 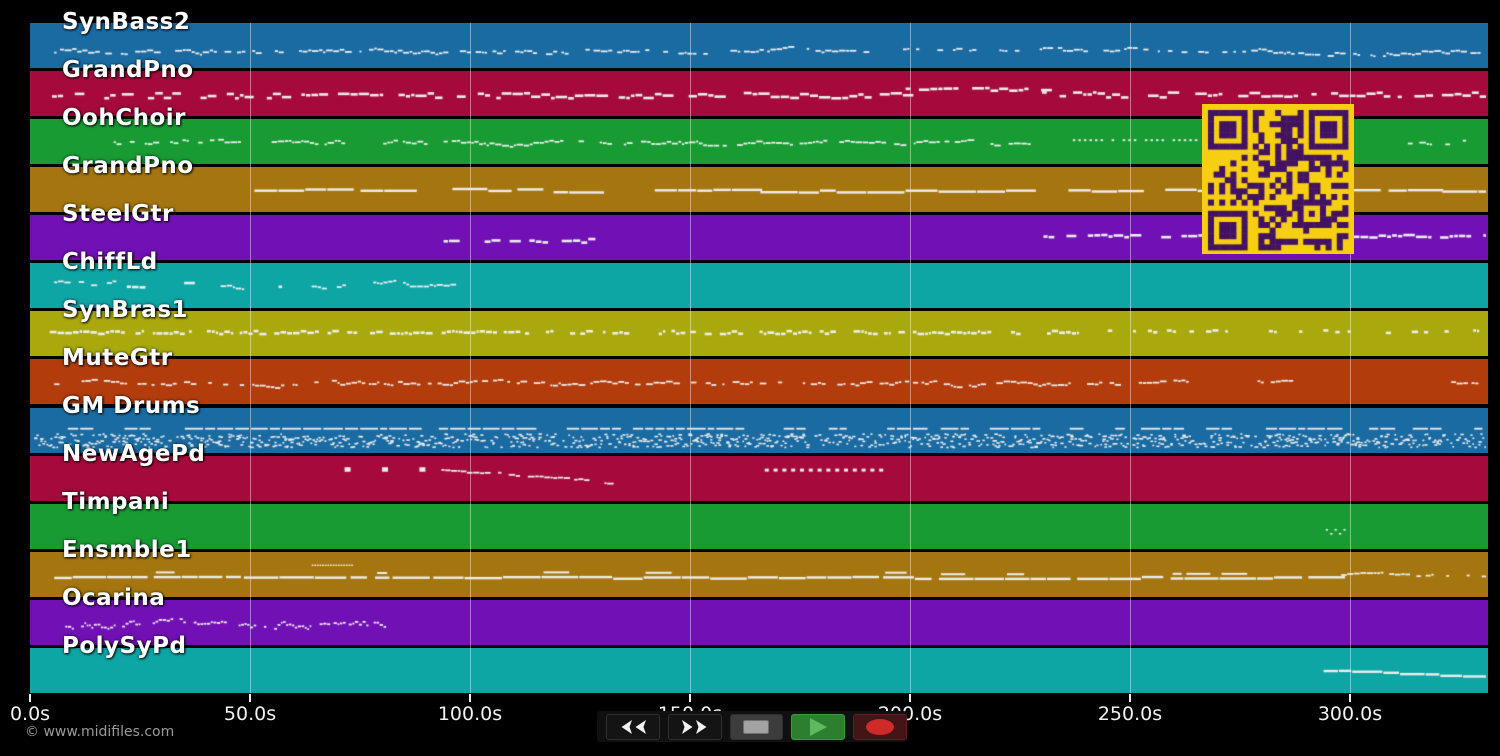 What do you see at coordinates (759, 285) in the screenshot?
I see `track-lane-chiffld` at bounding box center [759, 285].